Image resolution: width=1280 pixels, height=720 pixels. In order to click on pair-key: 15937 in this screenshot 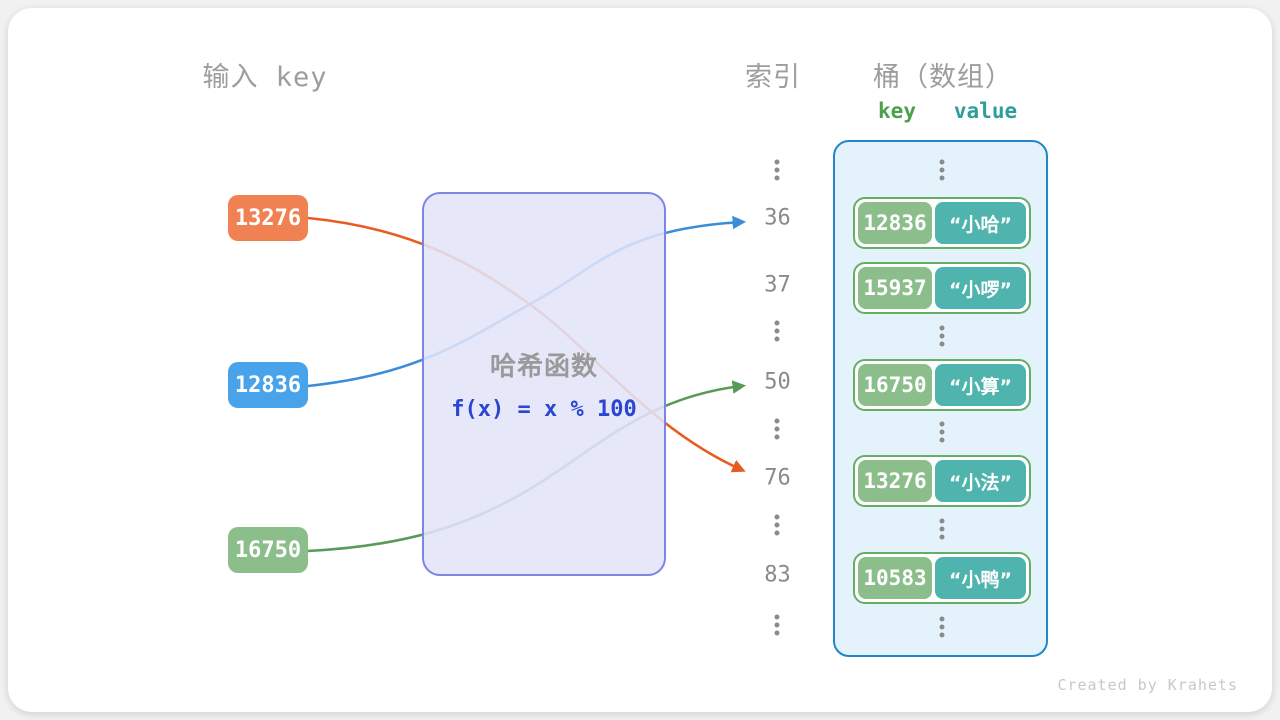, I will do `click(895, 288)`.